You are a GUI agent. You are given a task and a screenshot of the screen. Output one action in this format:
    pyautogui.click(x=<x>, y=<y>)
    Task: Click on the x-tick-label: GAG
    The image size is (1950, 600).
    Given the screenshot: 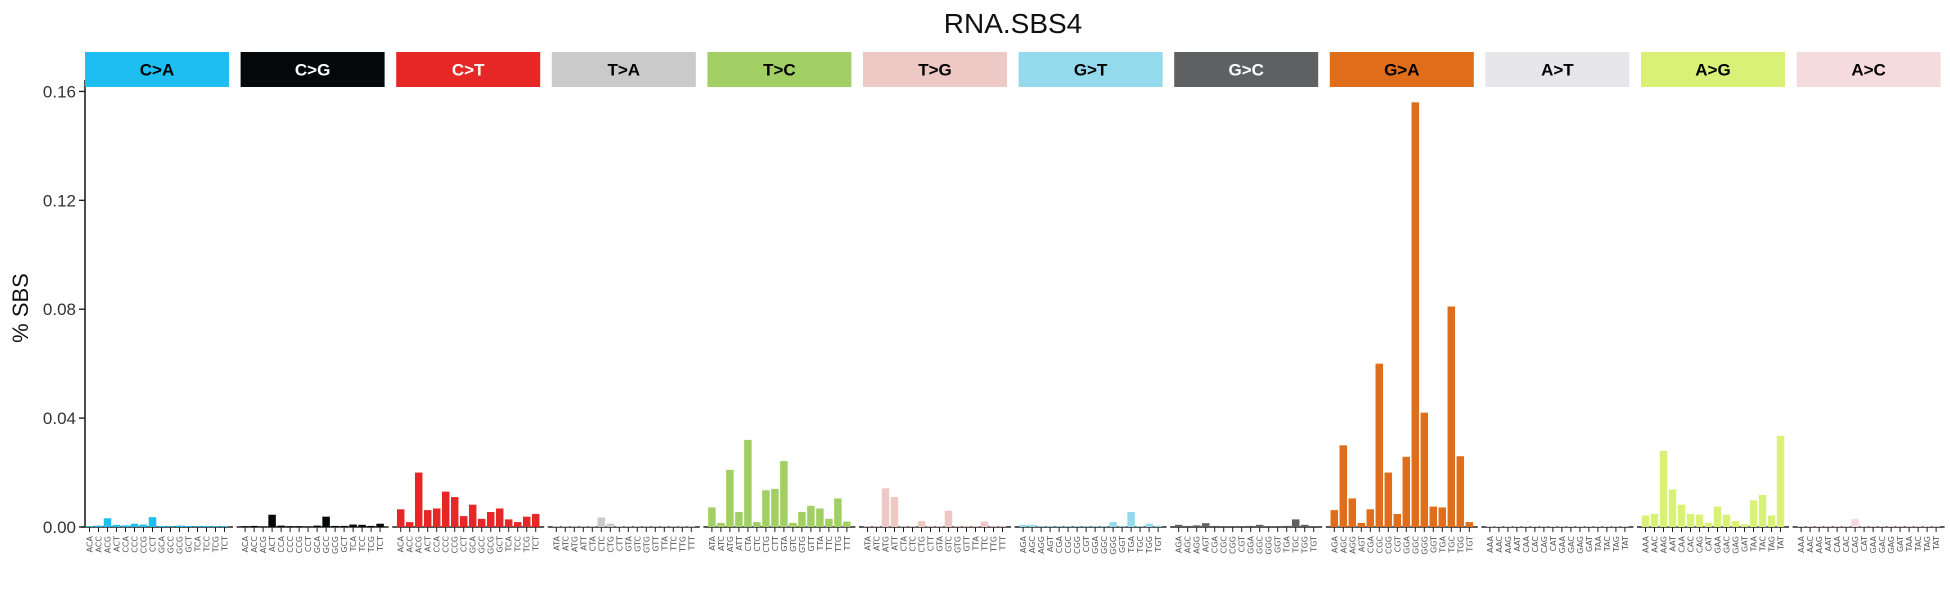 What is the action you would take?
    pyautogui.click(x=1736, y=545)
    